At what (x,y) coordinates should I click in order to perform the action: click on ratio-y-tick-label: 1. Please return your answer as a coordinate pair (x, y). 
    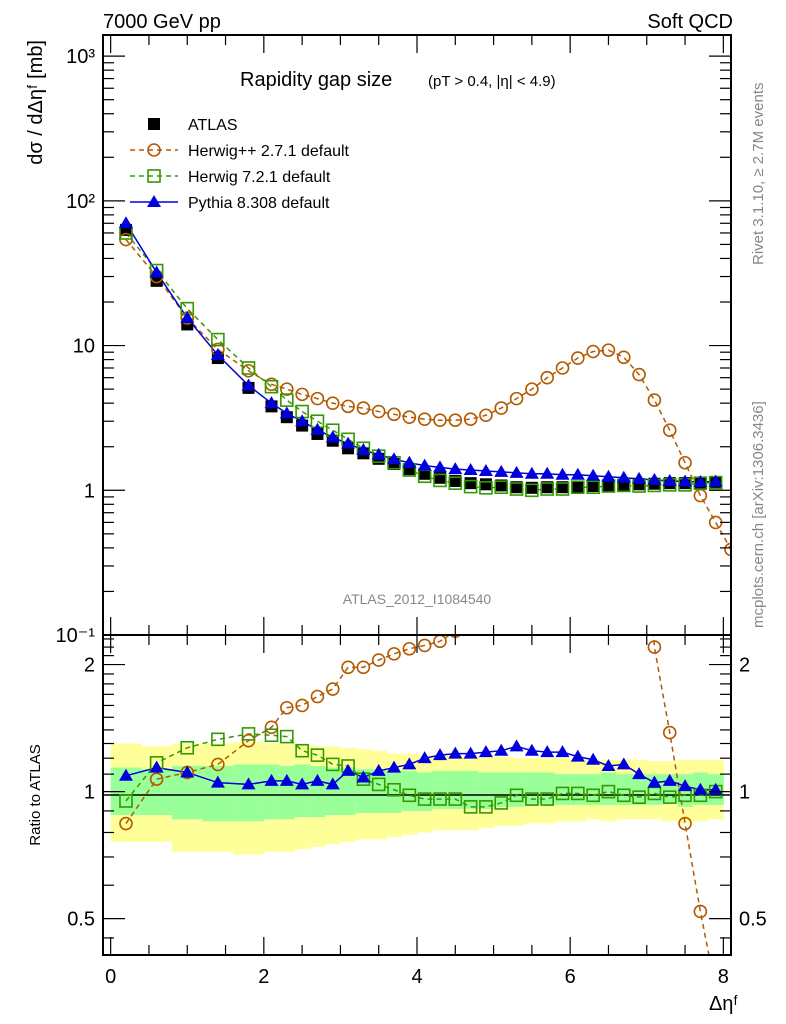
    Looking at the image, I should click on (89, 793).